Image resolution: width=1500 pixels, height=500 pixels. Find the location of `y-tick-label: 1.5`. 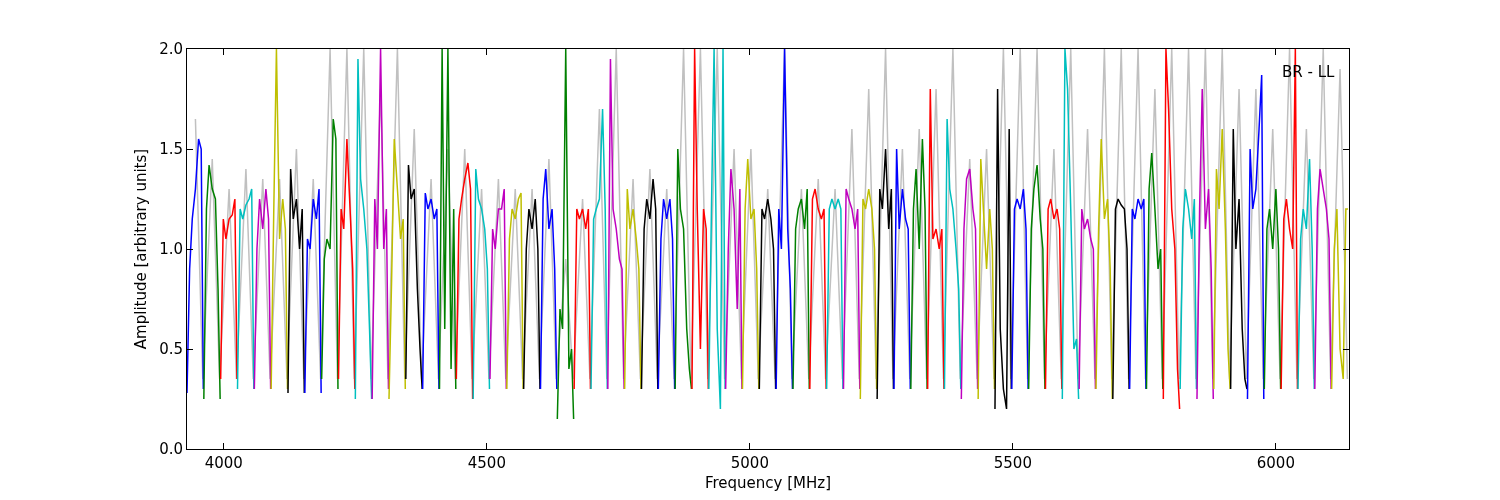

y-tick-label: 1.5 is located at coordinates (171, 149).